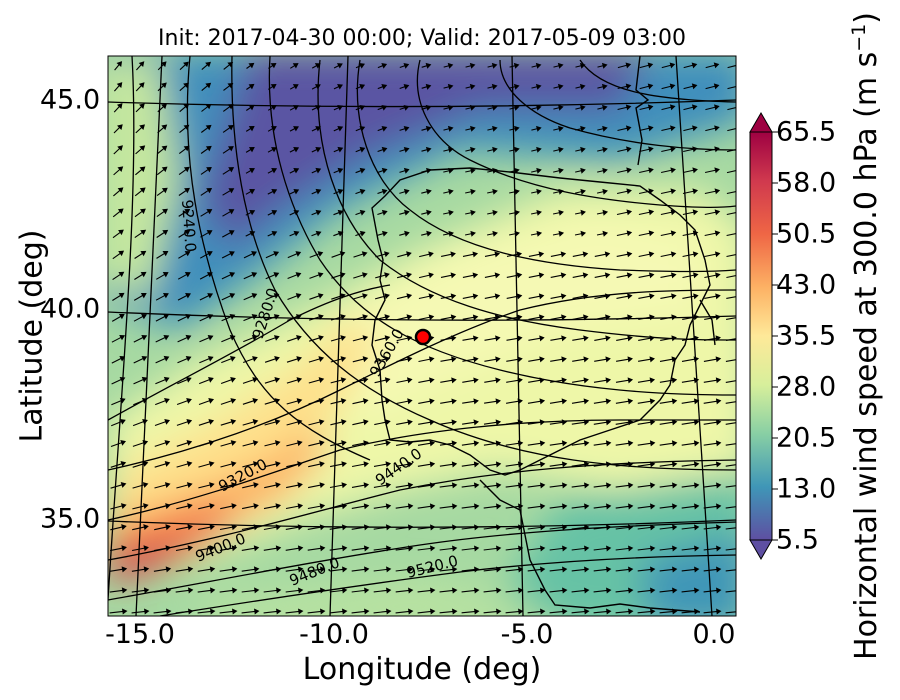  Describe the element at coordinates (189, 226) in the screenshot. I see `contour-label: 9240.0` at that location.